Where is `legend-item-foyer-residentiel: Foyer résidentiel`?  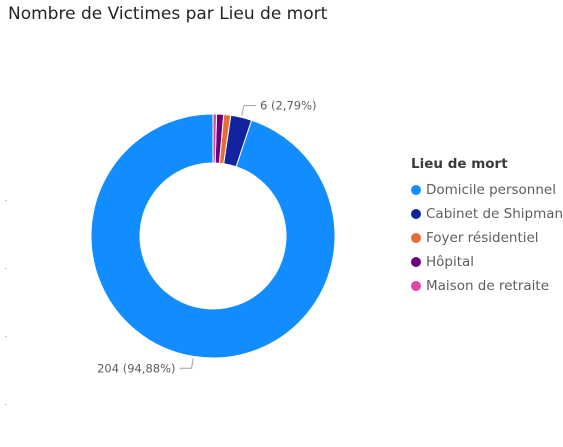 legend-item-foyer-residentiel: Foyer résidentiel is located at coordinates (487, 238).